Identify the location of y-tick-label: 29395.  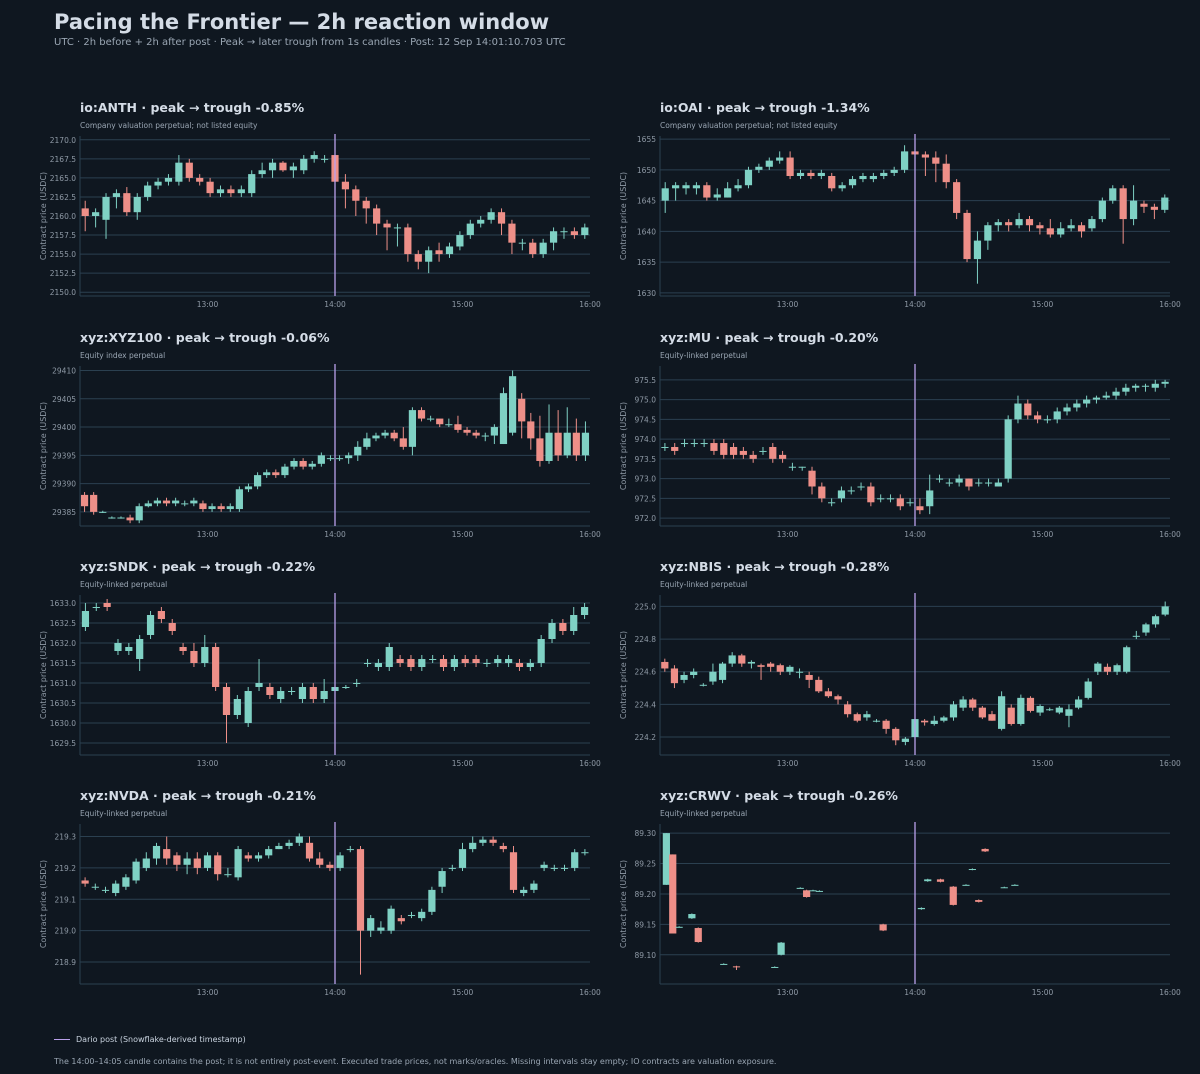
(64, 455).